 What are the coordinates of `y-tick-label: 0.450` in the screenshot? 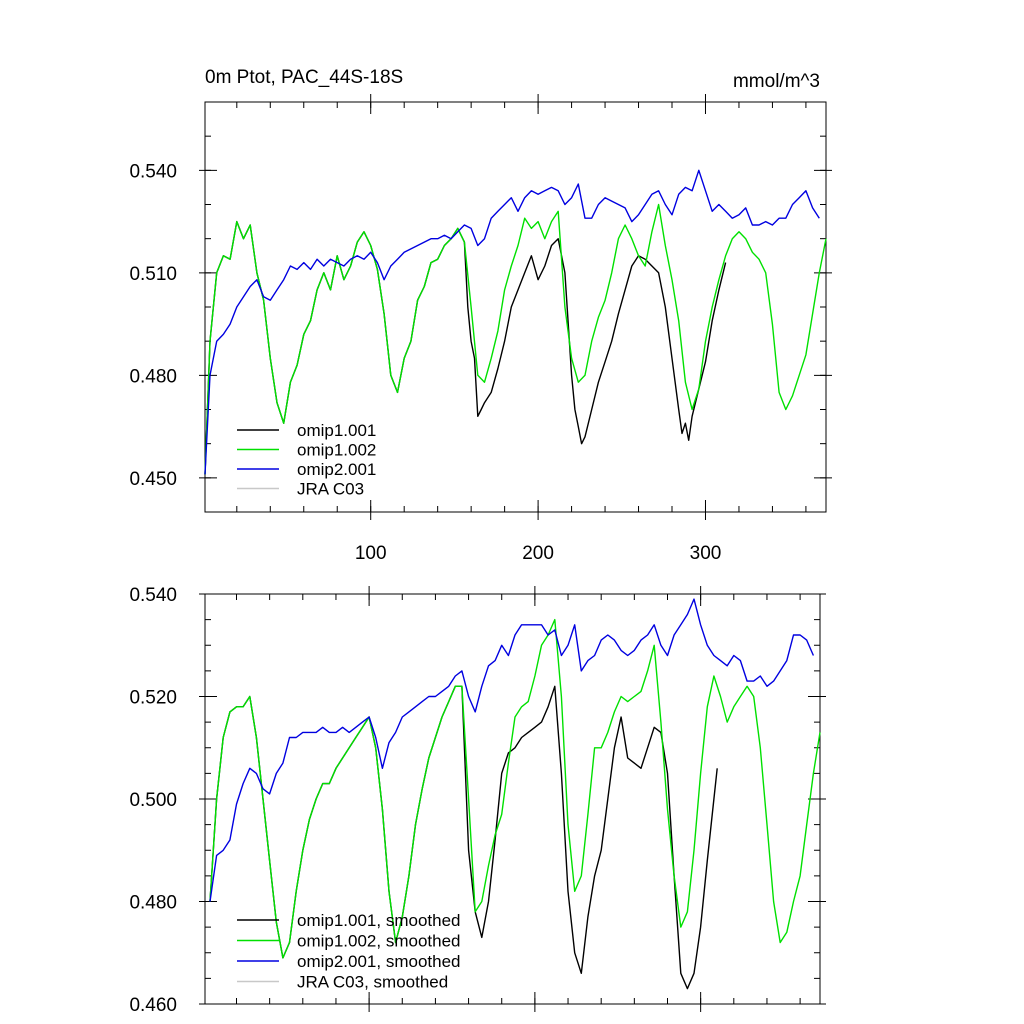 It's located at (153, 479).